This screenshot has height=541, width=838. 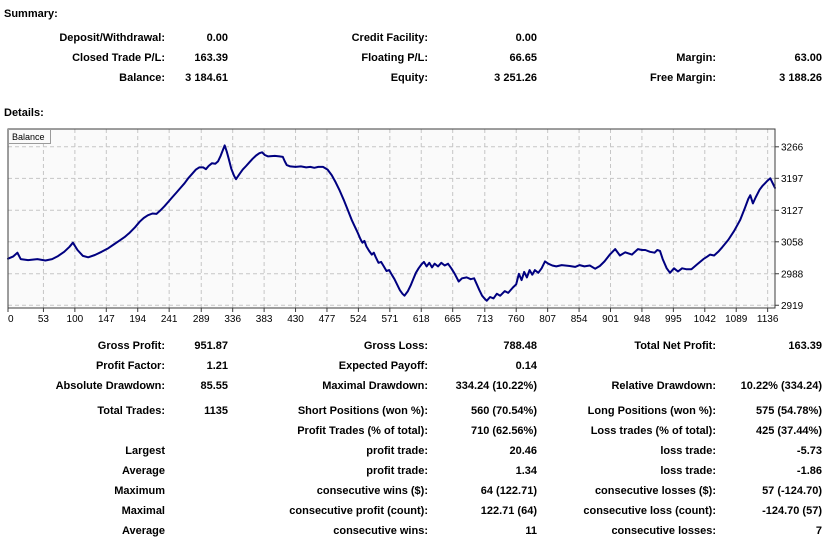 I want to click on legend-label: Balance, so click(x=28, y=137).